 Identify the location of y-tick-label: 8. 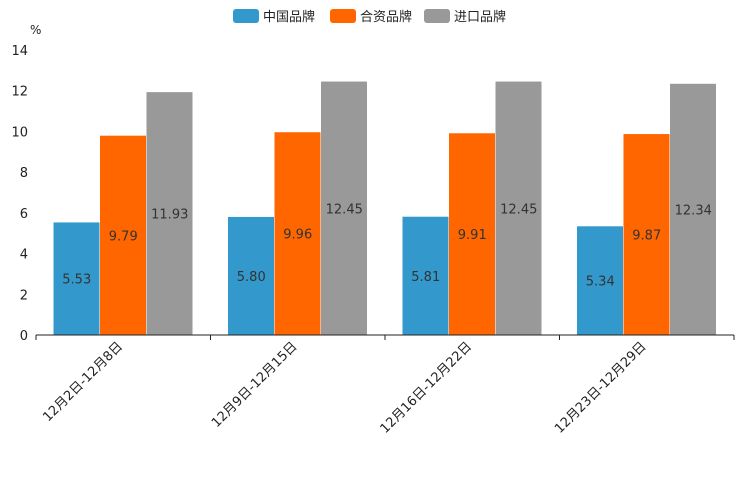
(24, 173).